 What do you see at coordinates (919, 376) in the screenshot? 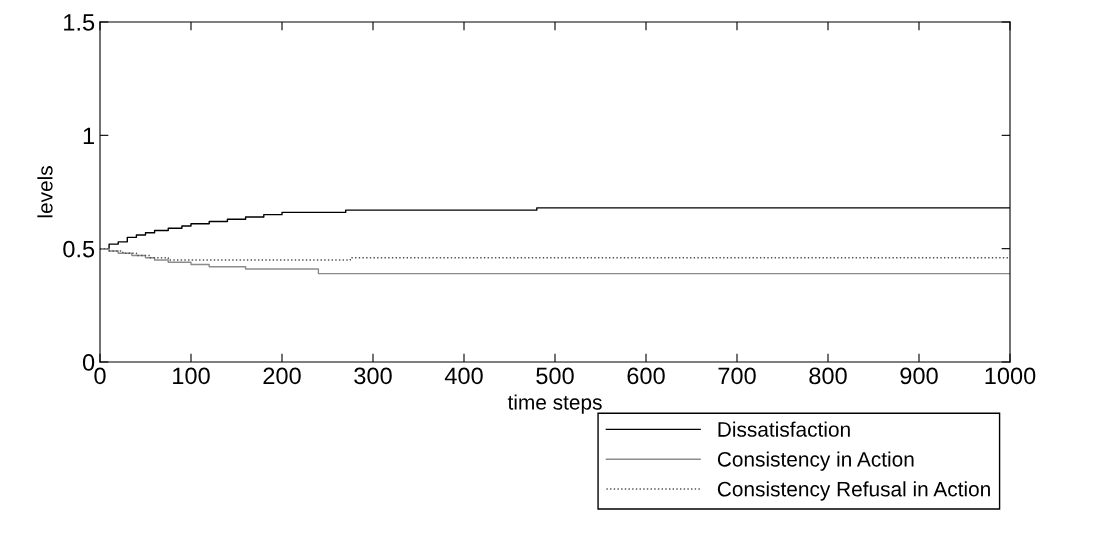
I see `x-tick-label: 900` at bounding box center [919, 376].